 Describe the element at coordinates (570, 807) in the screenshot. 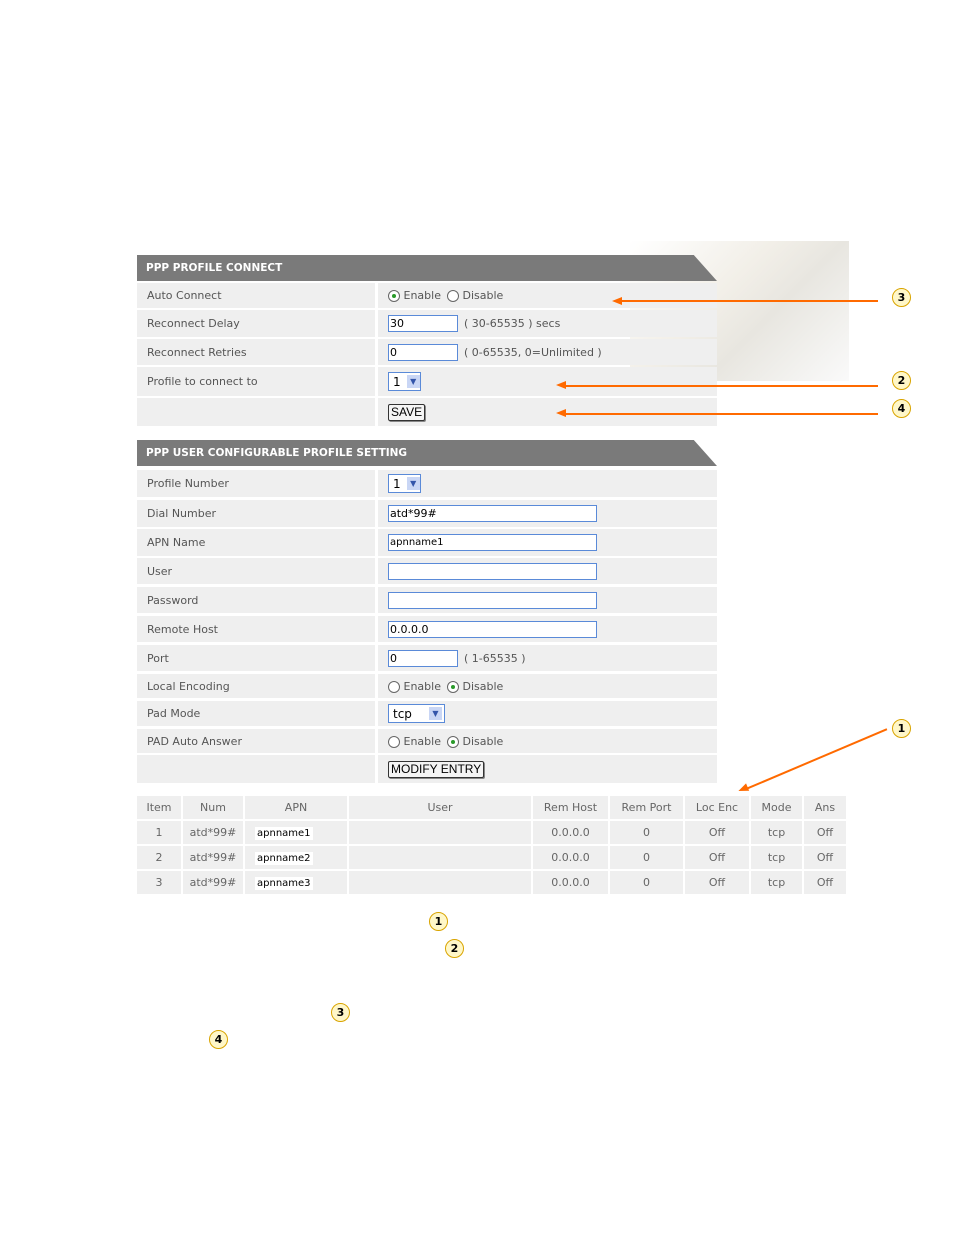

I see `col-header: Rem Host` at that location.